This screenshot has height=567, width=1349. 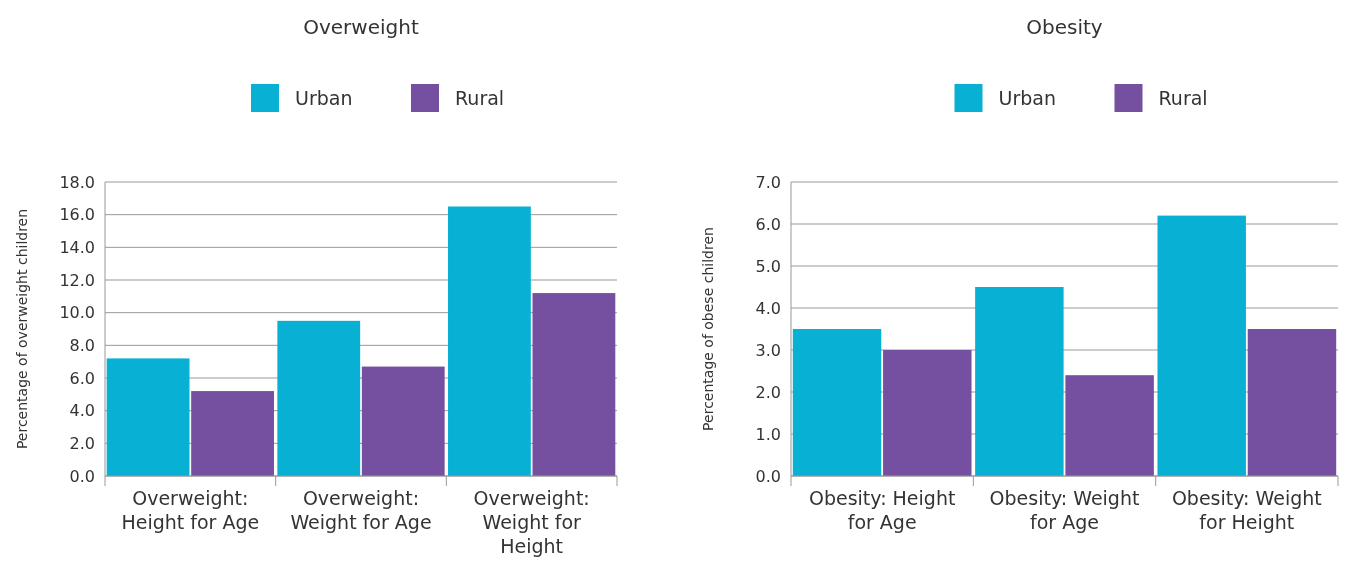 I want to click on x-tick-label: Overweight: Weight for Age, so click(x=361, y=510).